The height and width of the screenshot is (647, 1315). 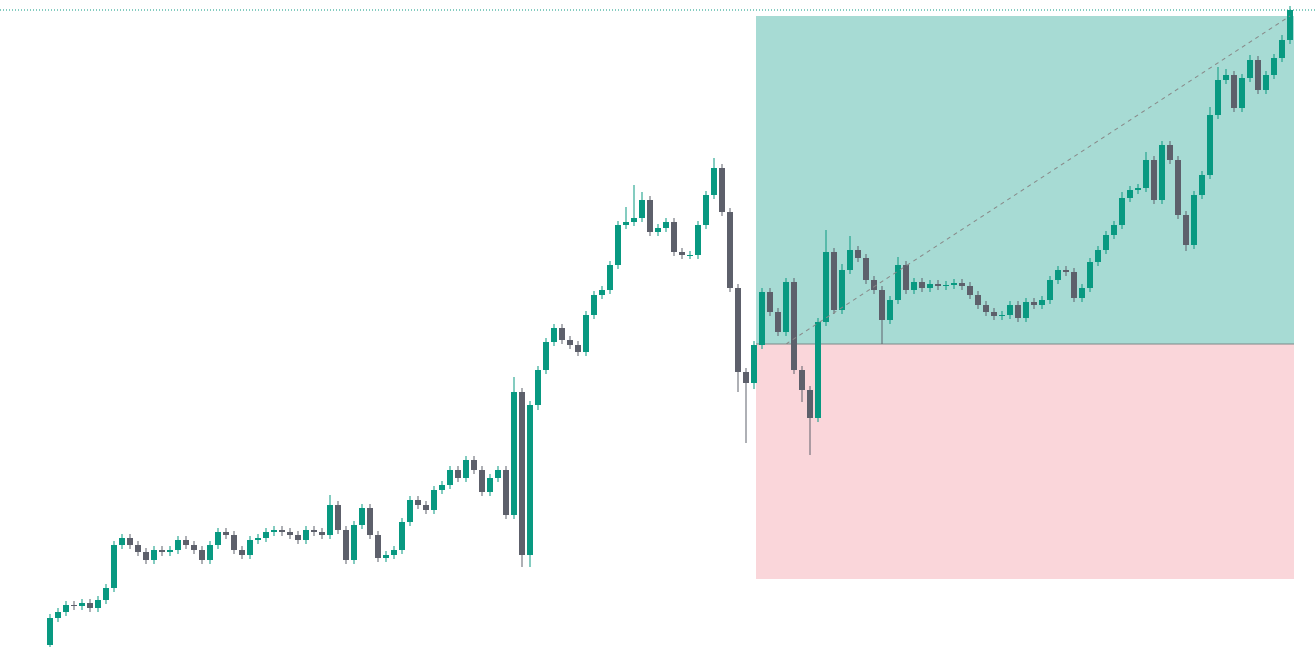 I want to click on stop-zone, so click(x=1025, y=461).